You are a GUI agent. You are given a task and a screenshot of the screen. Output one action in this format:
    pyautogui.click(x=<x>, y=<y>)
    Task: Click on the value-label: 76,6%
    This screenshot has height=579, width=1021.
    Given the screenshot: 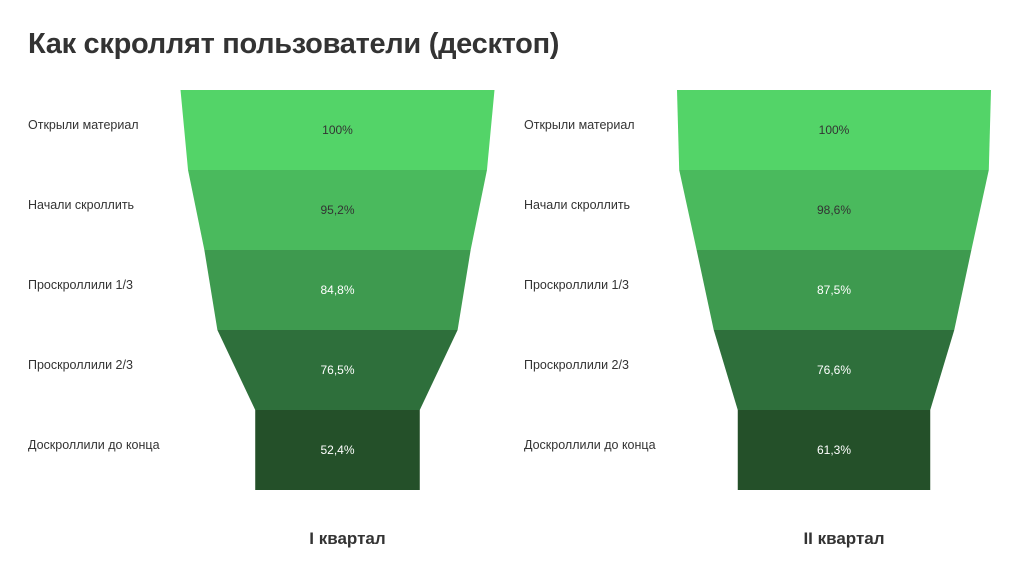 What is the action you would take?
    pyautogui.click(x=834, y=370)
    